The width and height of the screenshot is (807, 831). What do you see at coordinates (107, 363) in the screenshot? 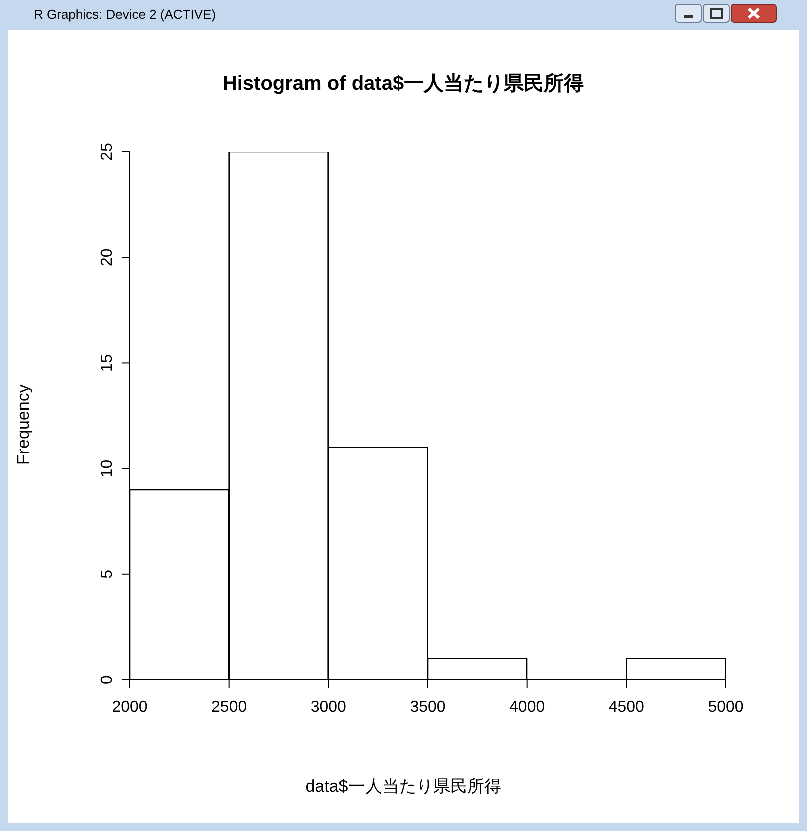
I see `y-tick-label: 15` at bounding box center [107, 363].